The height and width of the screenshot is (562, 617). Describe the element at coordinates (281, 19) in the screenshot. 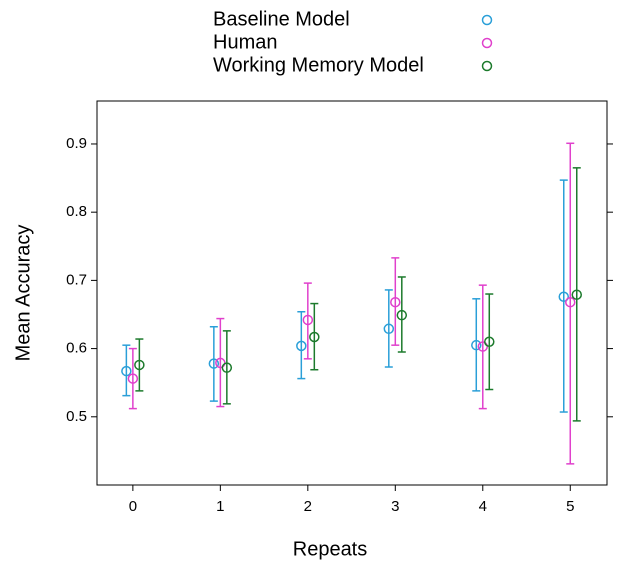

I see `legend-label: Baseline Model` at that location.